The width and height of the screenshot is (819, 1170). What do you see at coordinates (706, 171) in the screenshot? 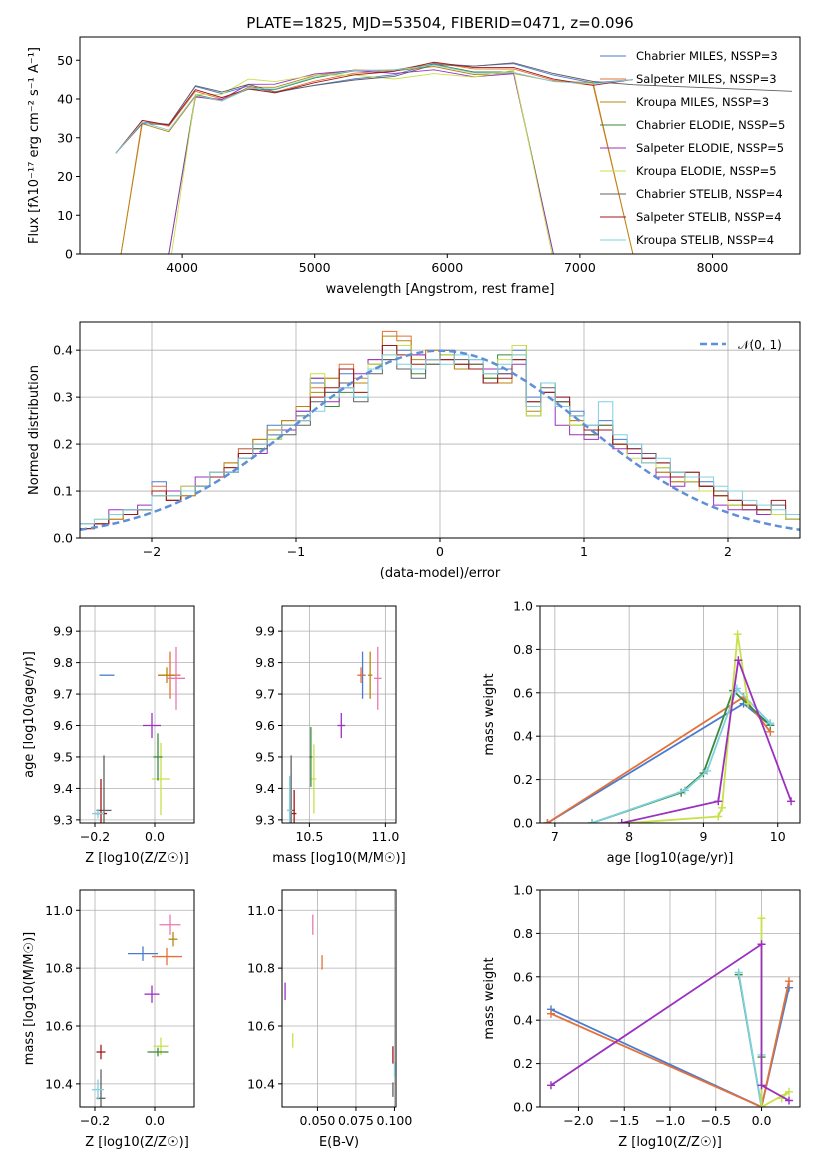
I see `legend-label-5: Kroupa ELODIE, NSSP=5` at bounding box center [706, 171].